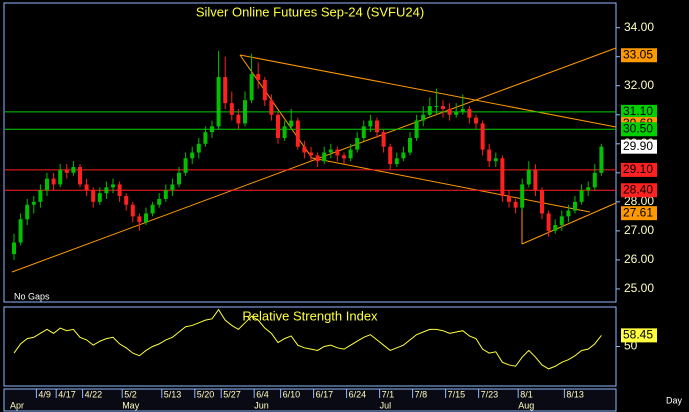  I want to click on level-label: 33.05, so click(638, 54).